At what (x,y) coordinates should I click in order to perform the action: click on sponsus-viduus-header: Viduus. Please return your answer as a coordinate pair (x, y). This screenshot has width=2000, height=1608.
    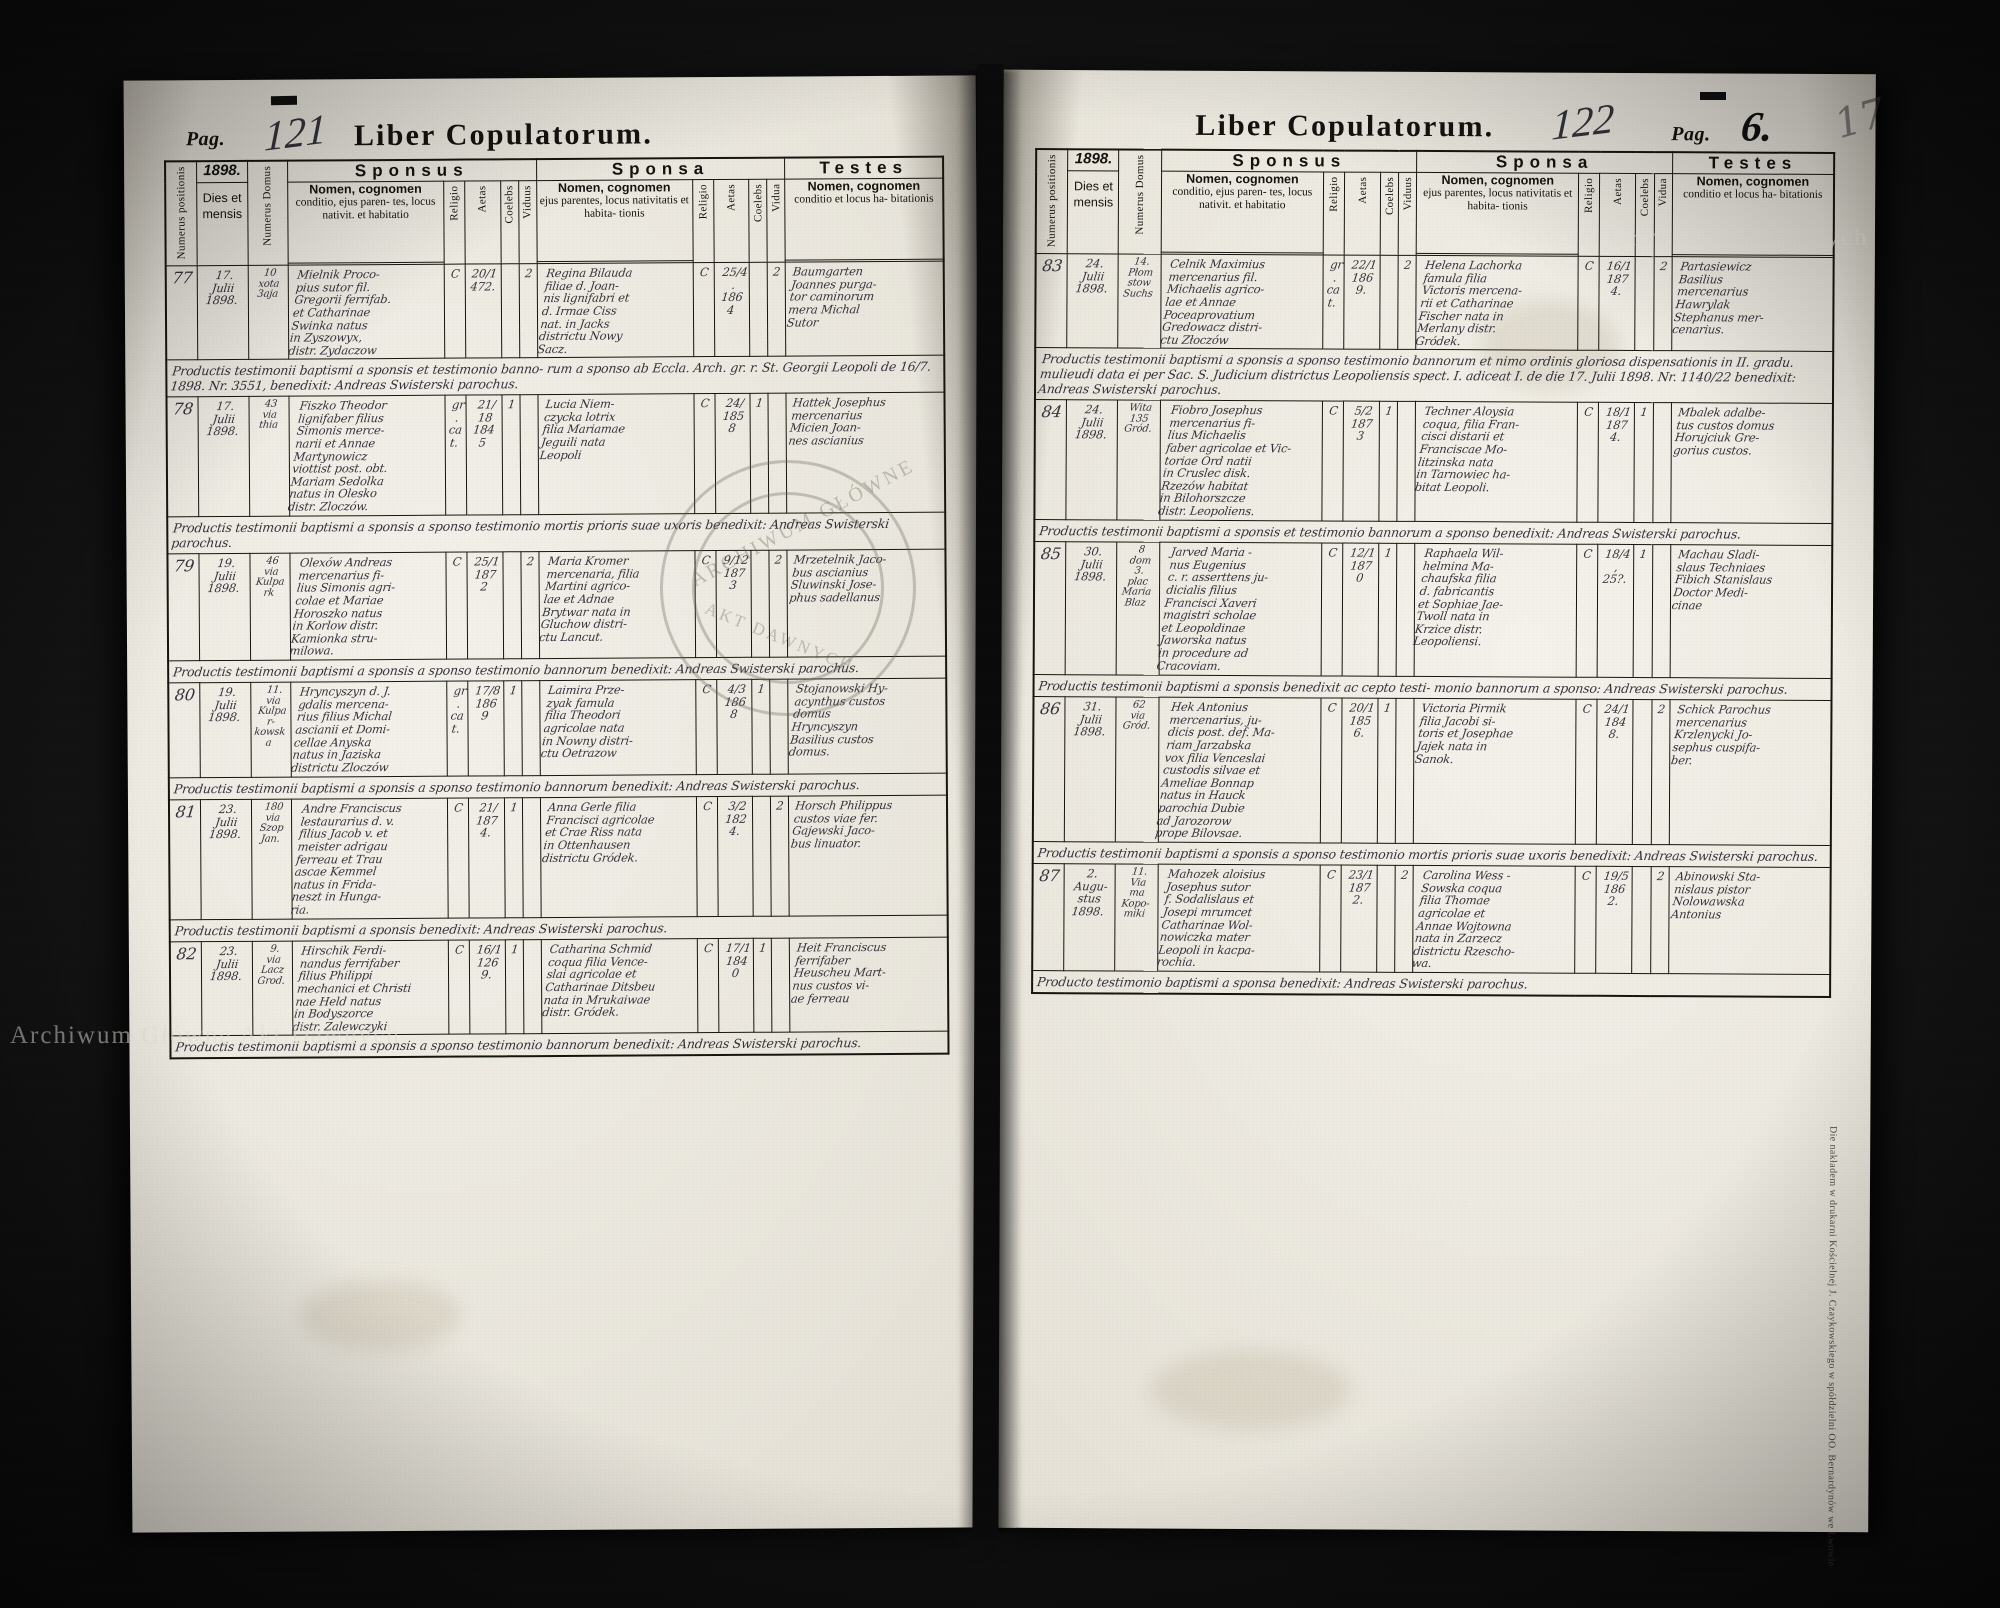
    Looking at the image, I should click on (527, 222).